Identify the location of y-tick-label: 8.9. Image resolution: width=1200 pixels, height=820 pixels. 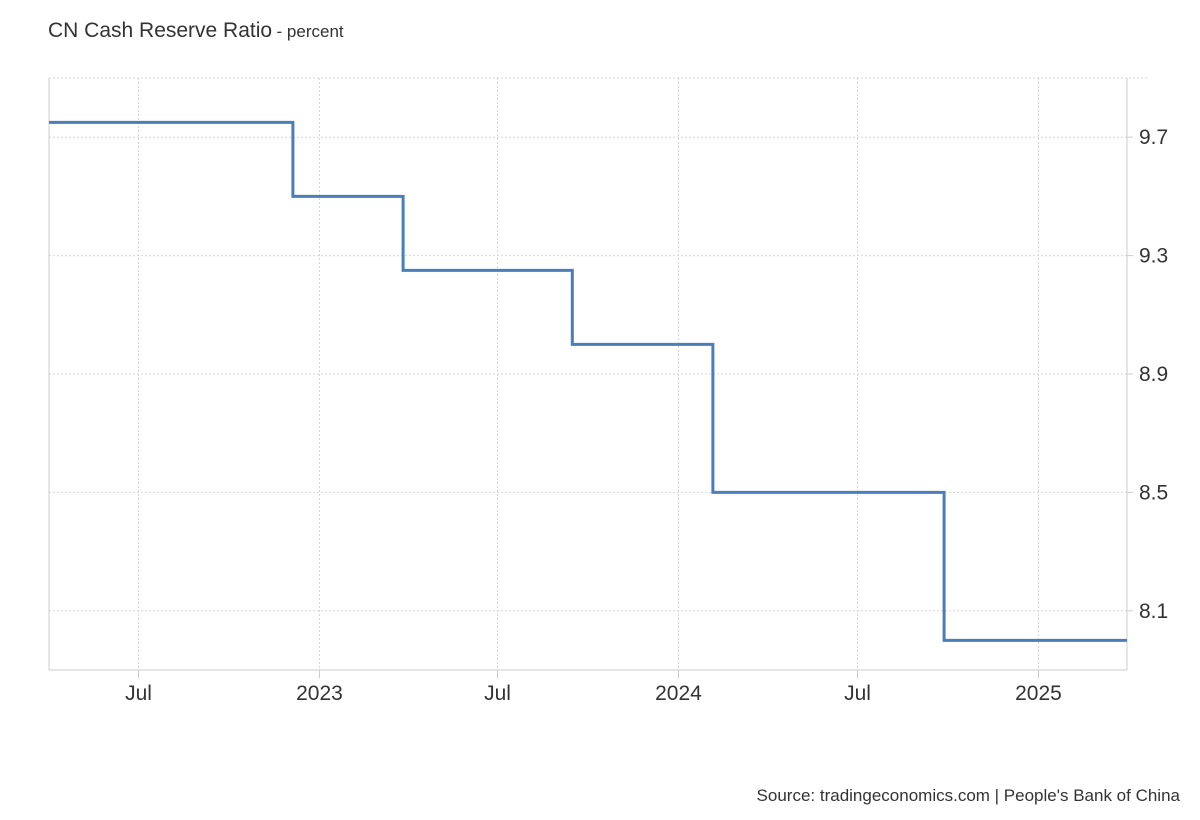
(1153, 374).